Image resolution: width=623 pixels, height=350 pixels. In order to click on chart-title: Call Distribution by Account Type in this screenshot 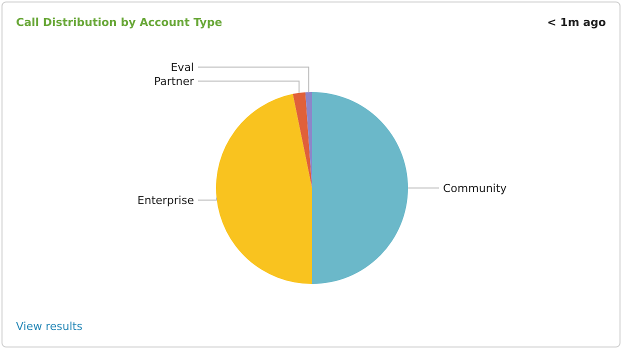, I will do `click(119, 22)`.